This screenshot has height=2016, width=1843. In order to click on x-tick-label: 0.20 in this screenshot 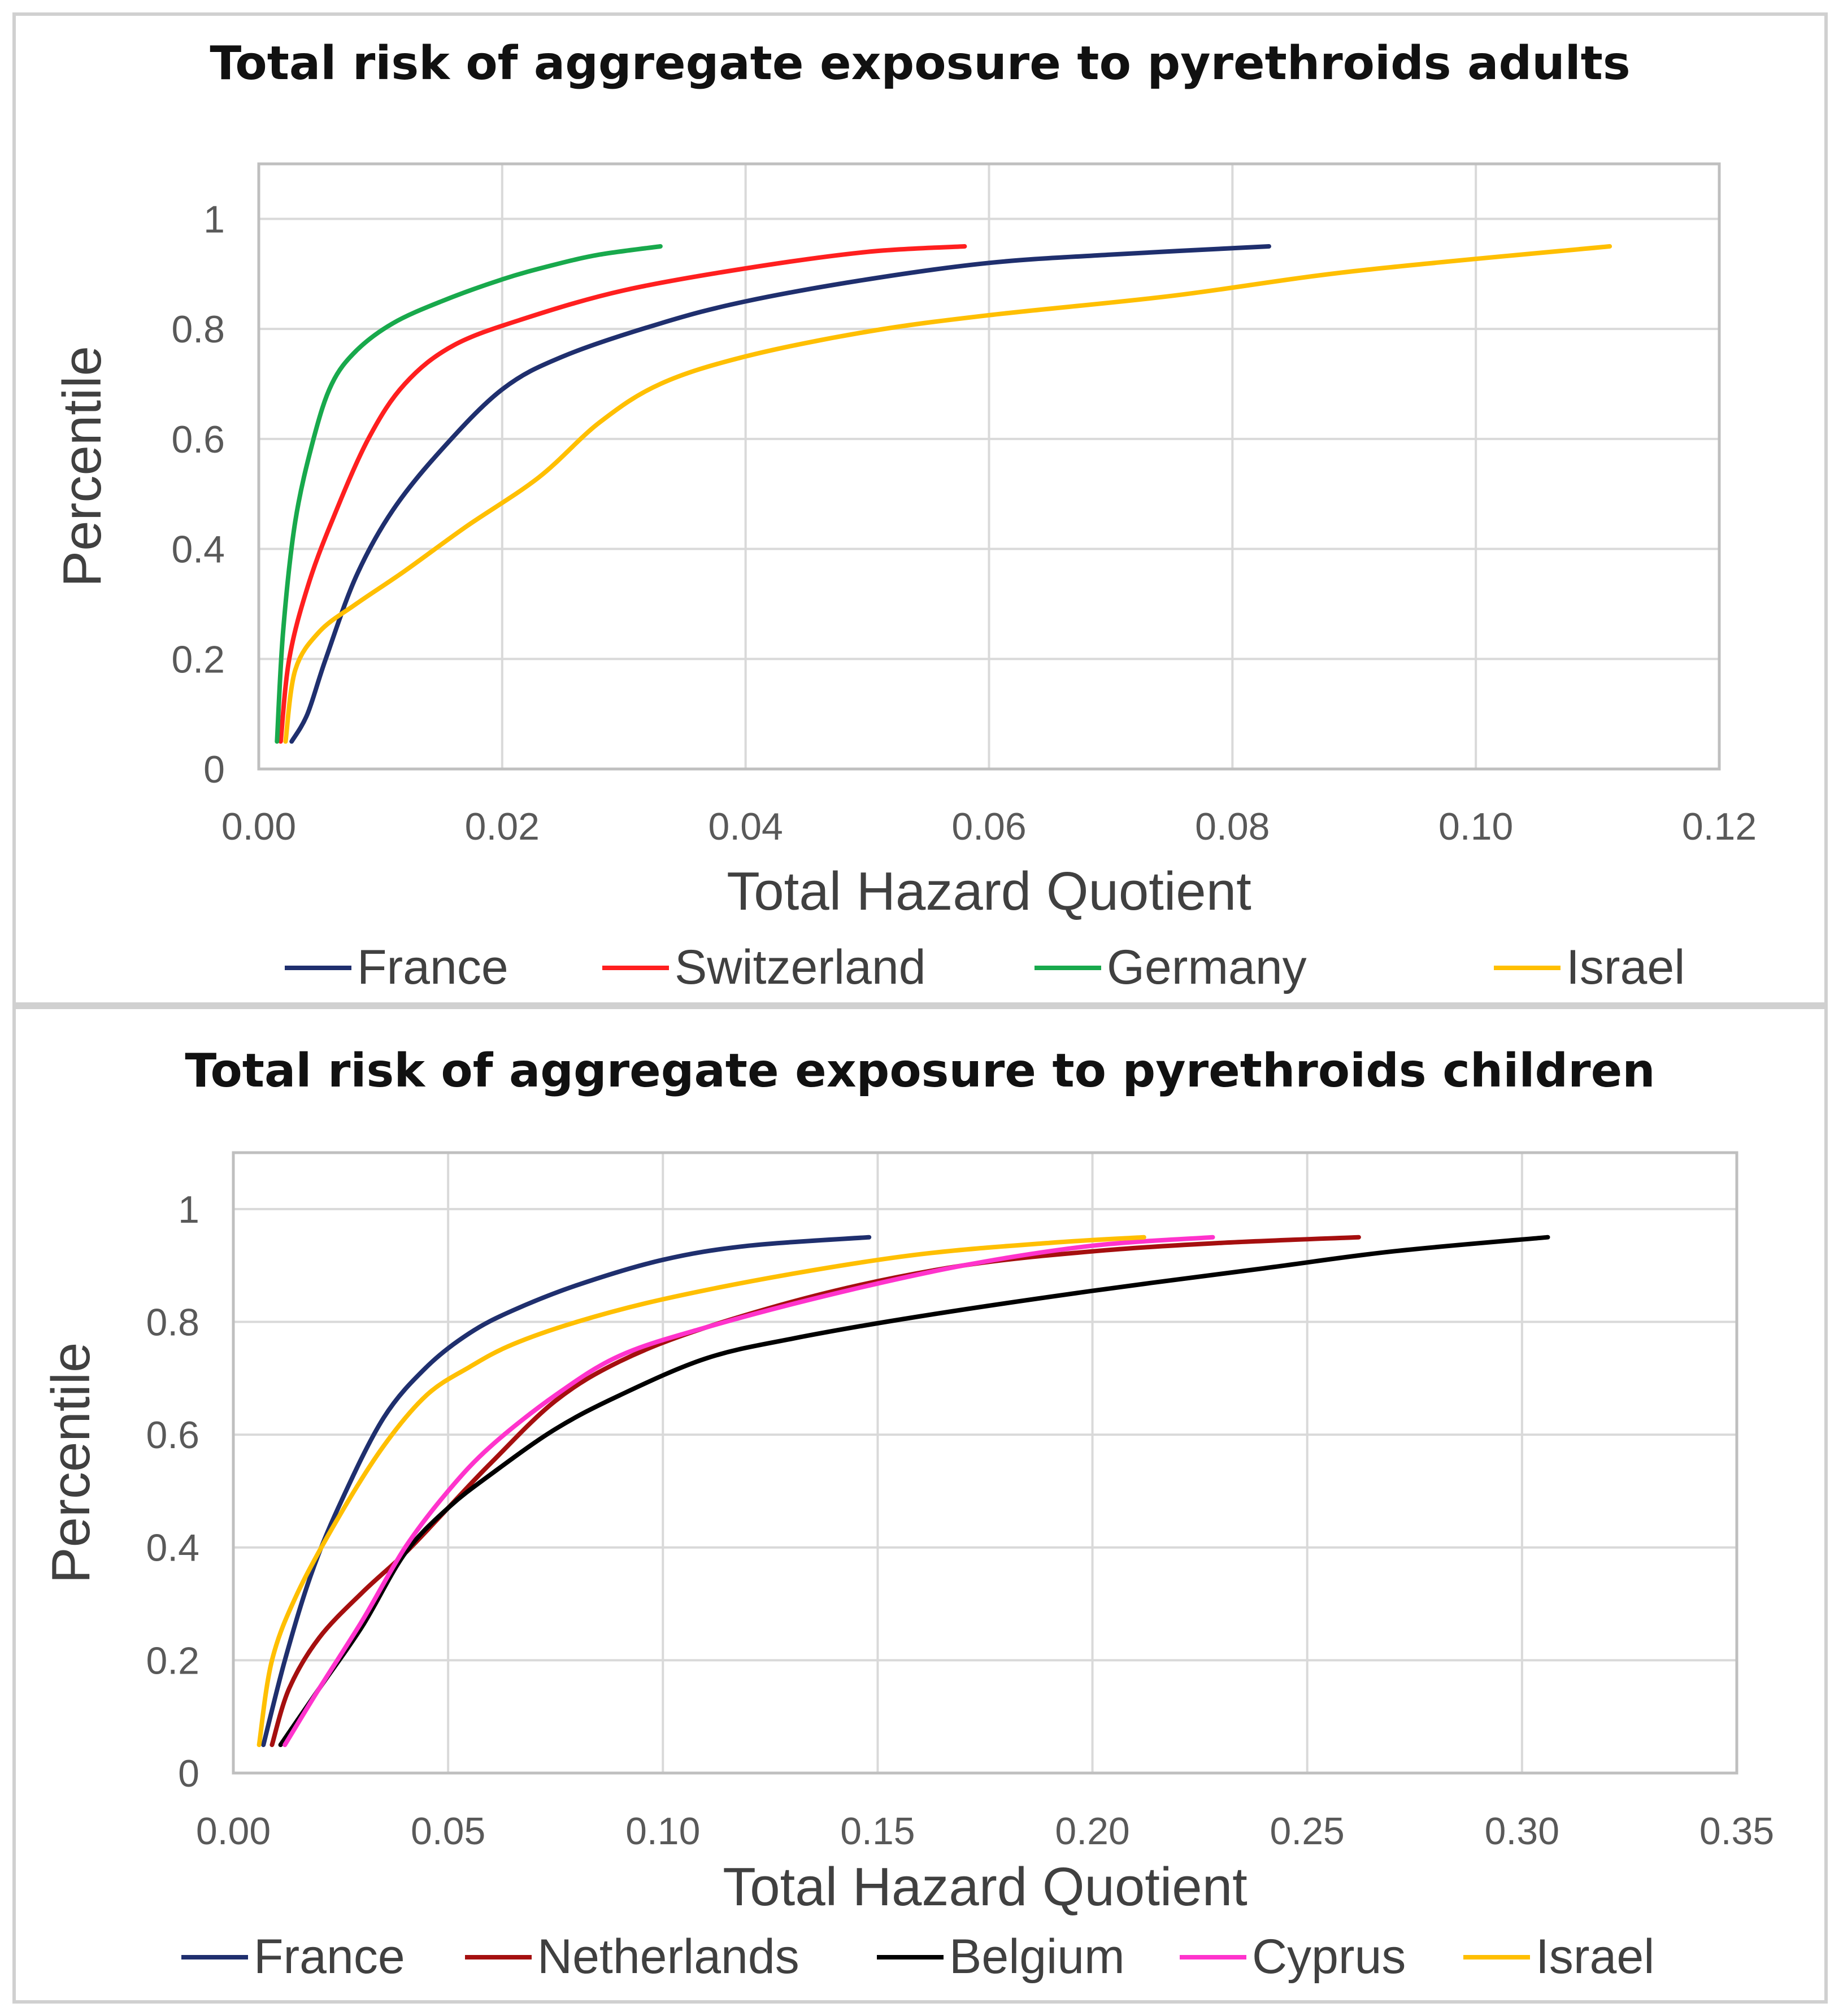, I will do `click(1092, 1831)`.